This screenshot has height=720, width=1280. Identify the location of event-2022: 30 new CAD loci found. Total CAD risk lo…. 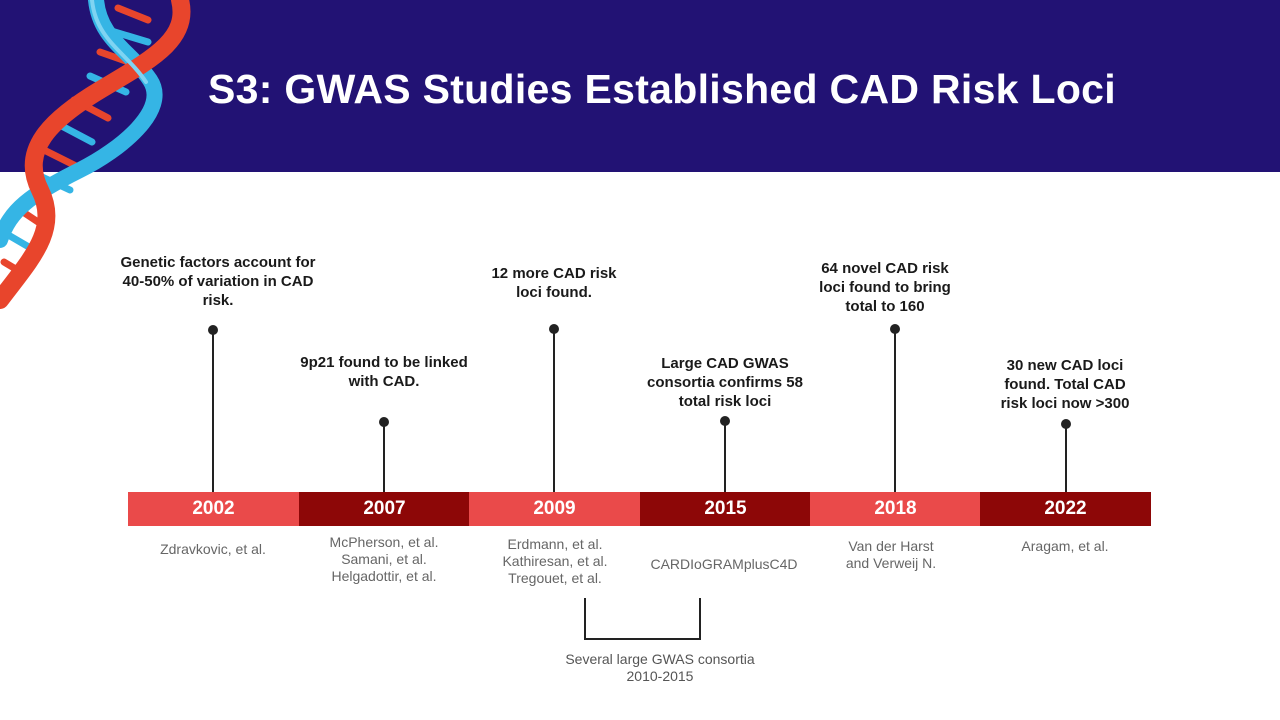
(1065, 384).